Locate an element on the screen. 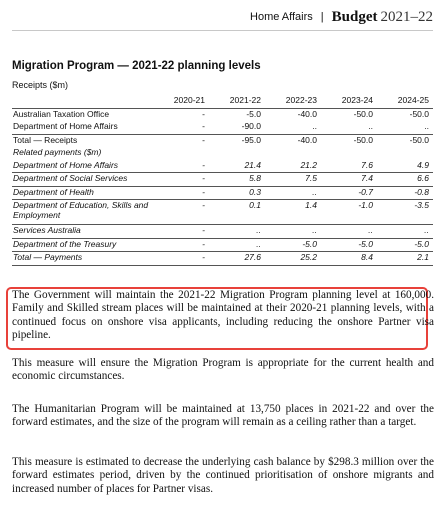 Image resolution: width=445 pixels, height=506 pixels. column-header: 2020-21 is located at coordinates (189, 100).